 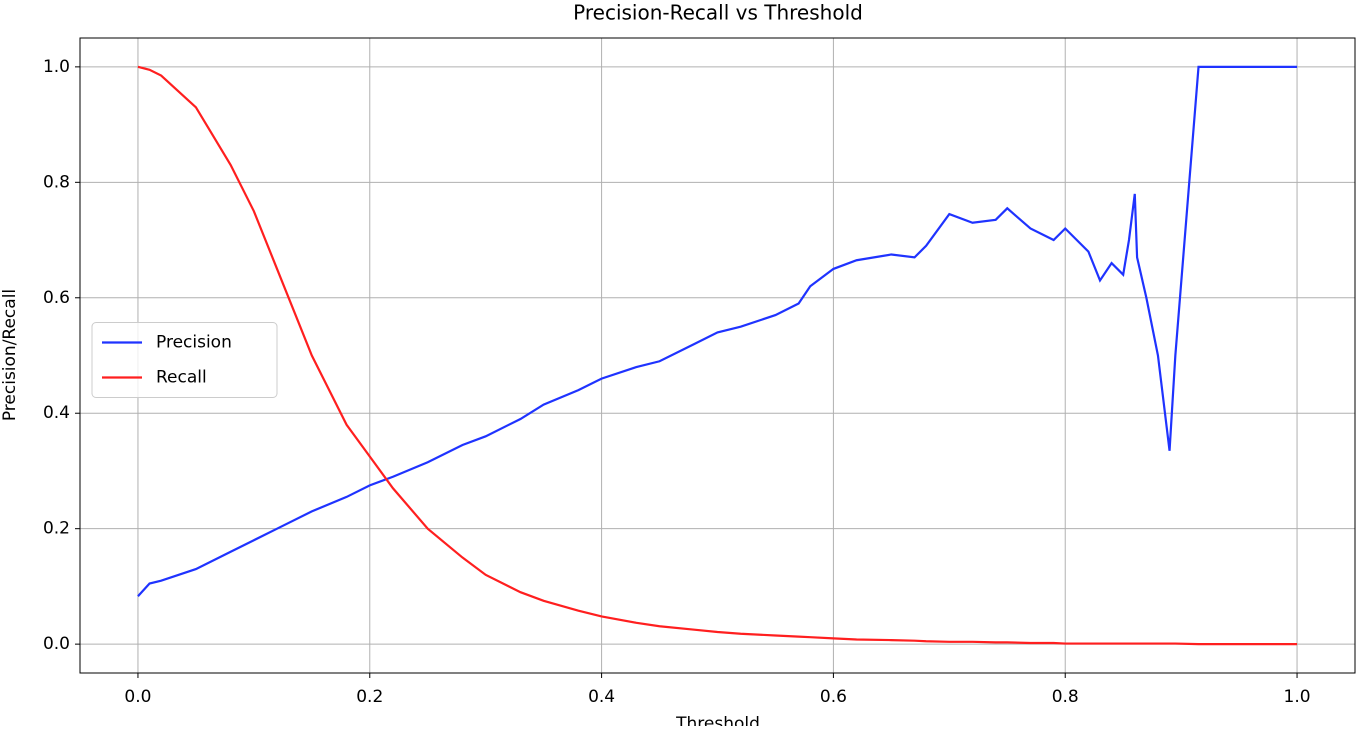 What do you see at coordinates (56, 644) in the screenshot?
I see `y-tick-label: 0.0` at bounding box center [56, 644].